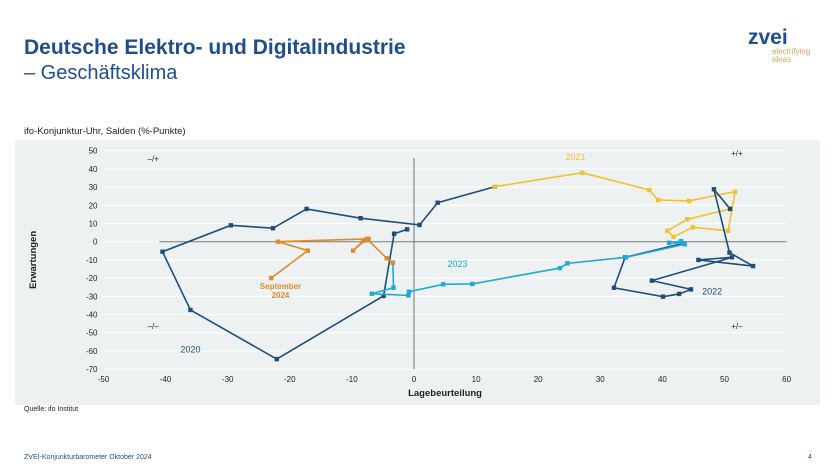 This screenshot has height=473, width=840. I want to click on y-tick-label: 10, so click(93, 224).